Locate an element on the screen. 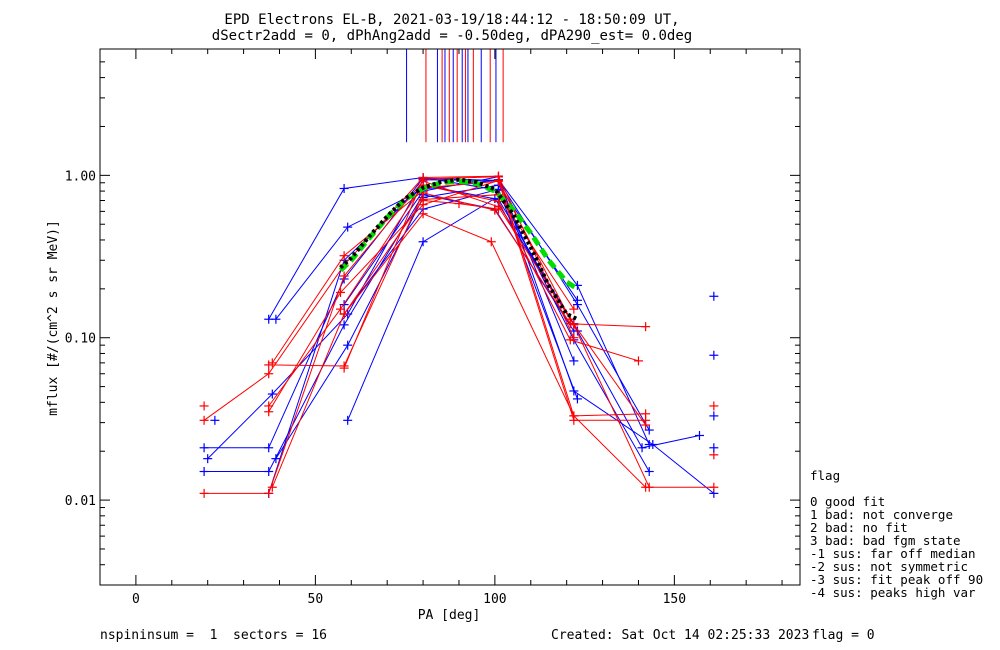  x-tick-label: 0 is located at coordinates (136, 599).